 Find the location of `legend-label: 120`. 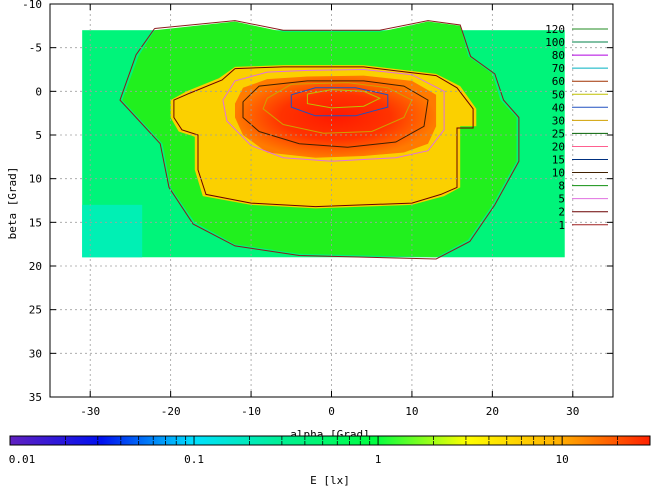

legend-label: 120 is located at coordinates (555, 29).